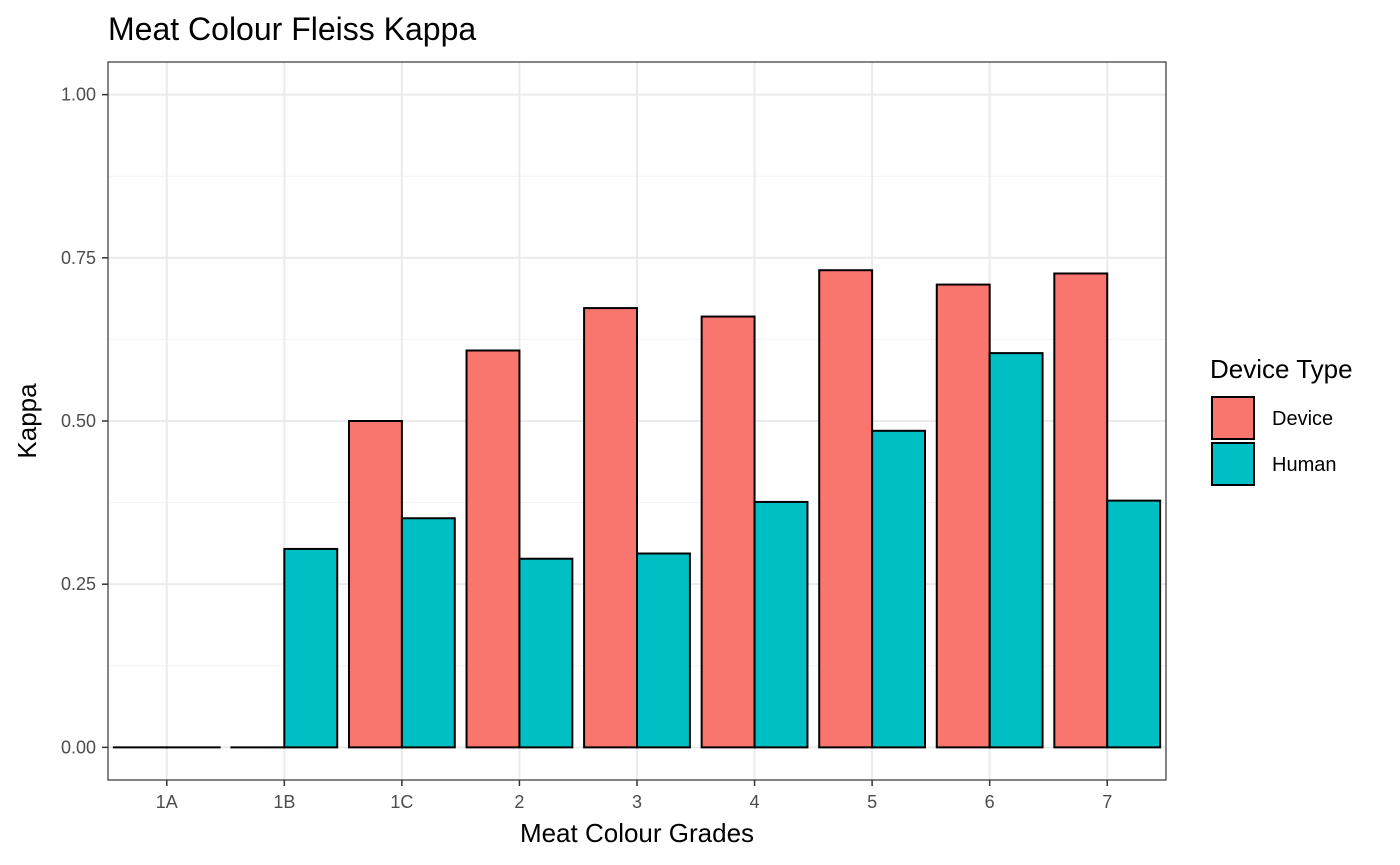 This screenshot has height=865, width=1400. I want to click on bar-device-1c, so click(375, 584).